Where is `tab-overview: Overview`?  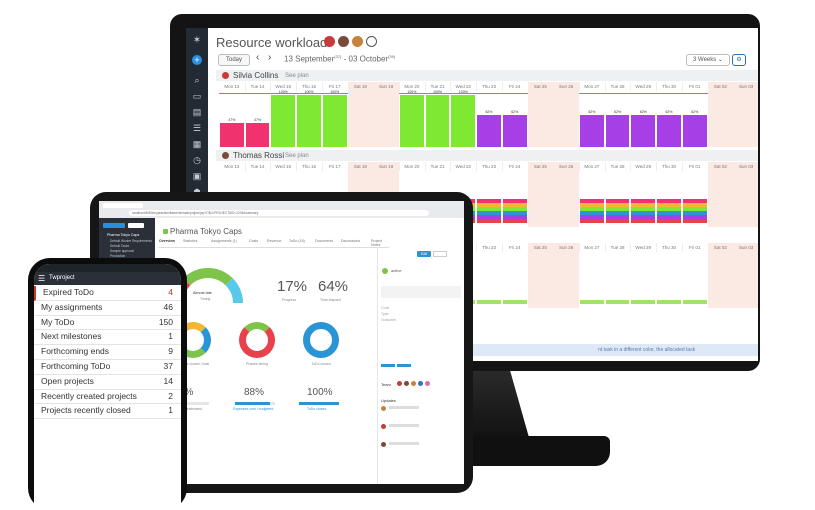
tab-overview: Overview is located at coordinates (167, 241).